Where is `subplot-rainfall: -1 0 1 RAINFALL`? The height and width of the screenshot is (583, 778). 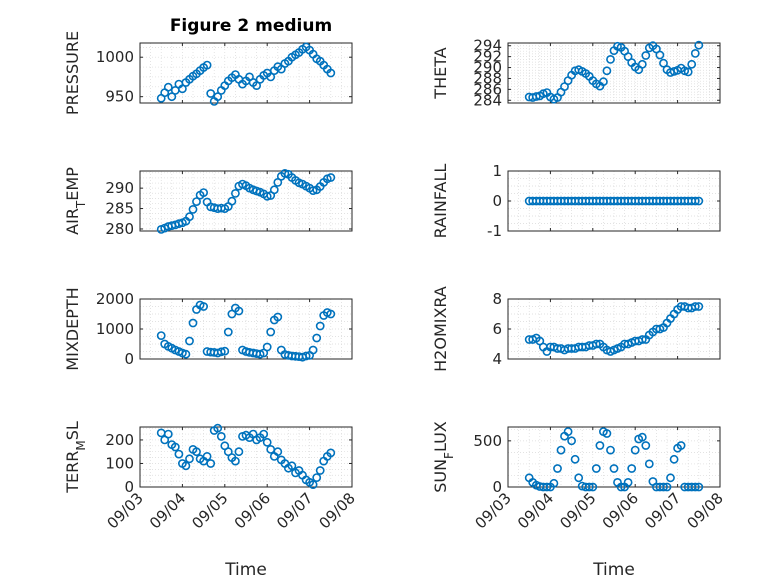 subplot-rainfall: -1 0 1 RAINFALL is located at coordinates (576, 201).